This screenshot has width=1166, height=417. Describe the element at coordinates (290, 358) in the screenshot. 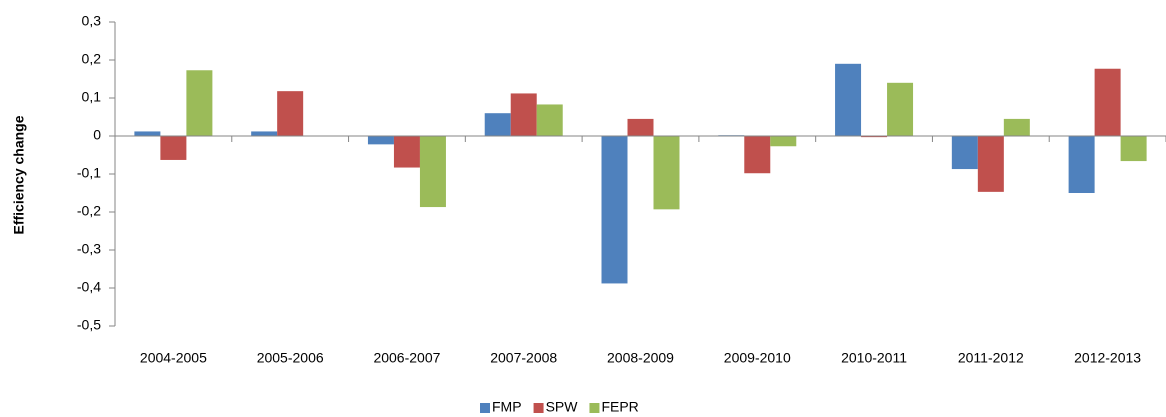

I see `x-tick-label: 2005-2006` at that location.